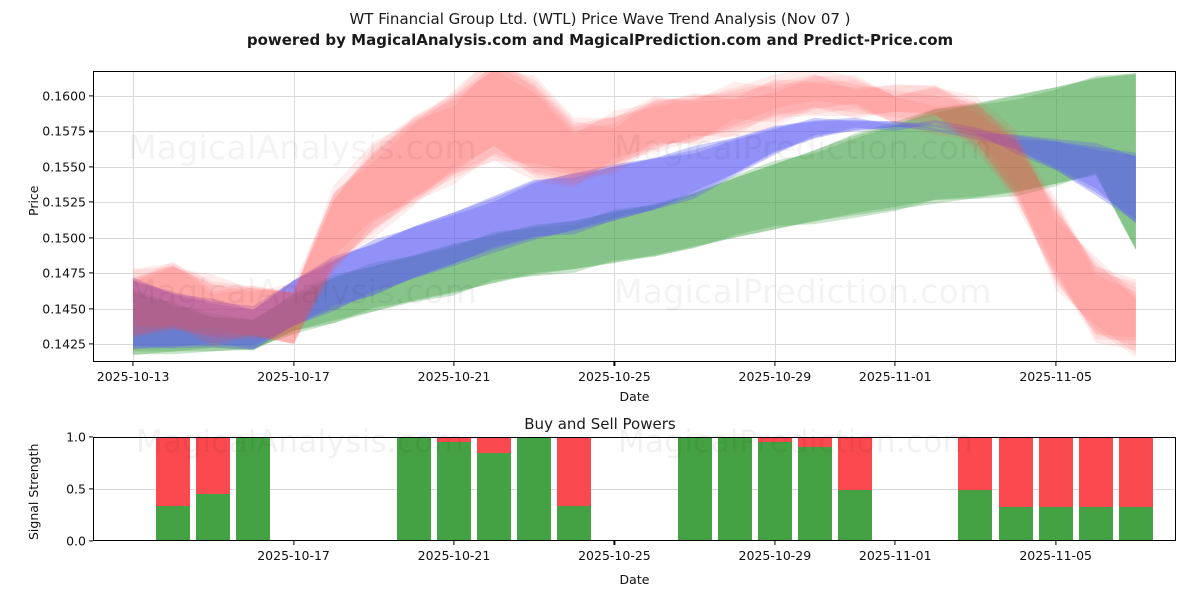 The image size is (1200, 600). Describe the element at coordinates (64, 238) in the screenshot. I see `price-chart-ytick-label: 0.1500` at that location.